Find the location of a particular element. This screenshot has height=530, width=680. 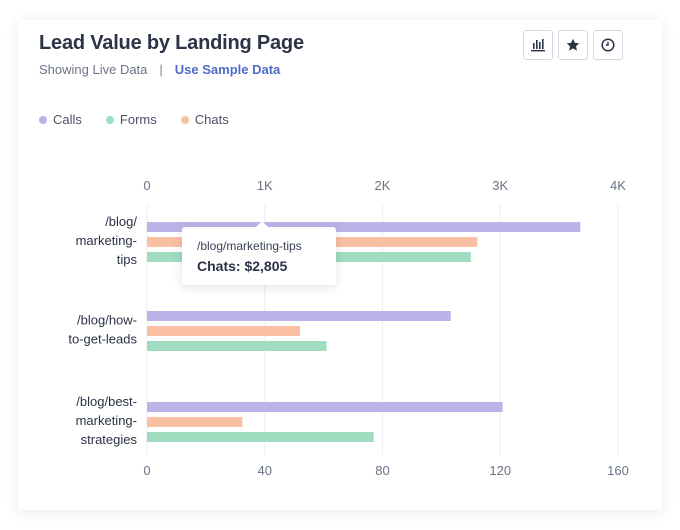

legend-item-calls: Calls is located at coordinates (60, 119).